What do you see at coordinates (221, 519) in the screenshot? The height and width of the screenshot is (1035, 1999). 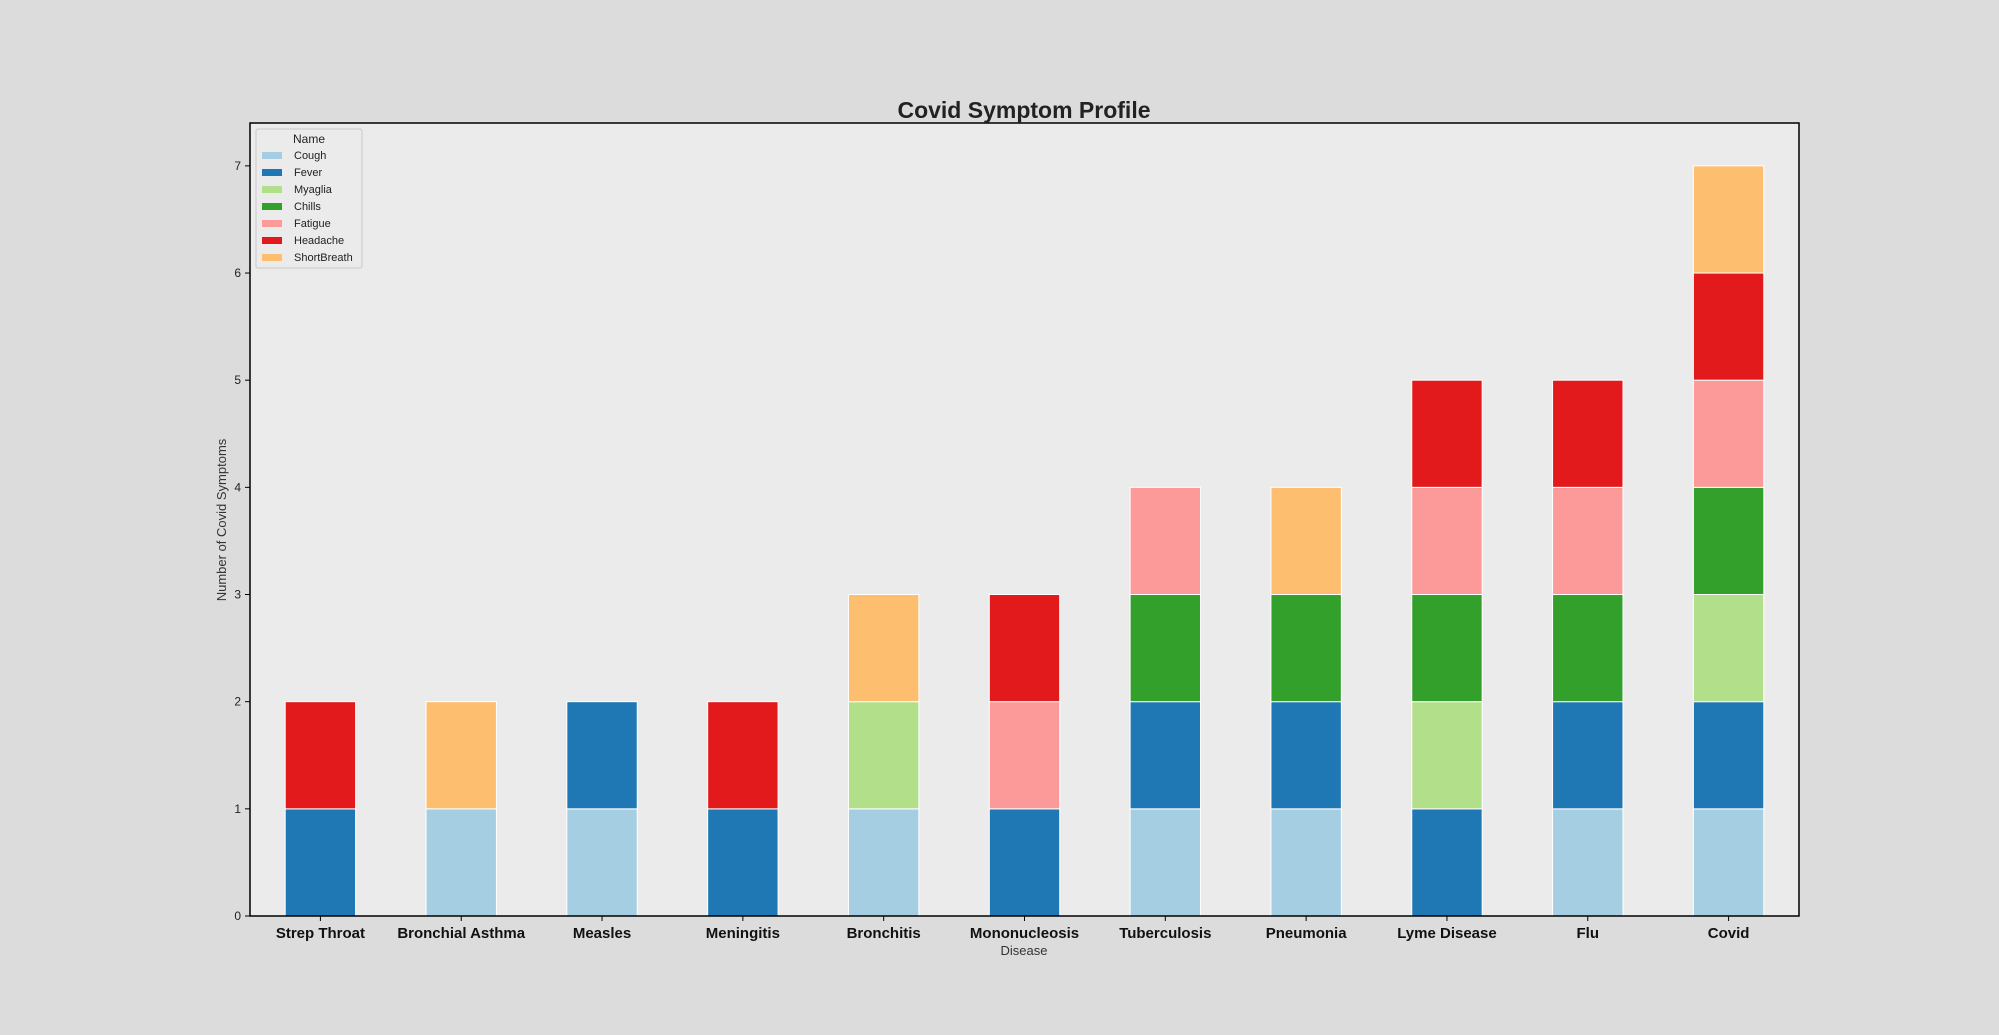 I see `y-axis-label: Number of Covid Symptoms` at bounding box center [221, 519].